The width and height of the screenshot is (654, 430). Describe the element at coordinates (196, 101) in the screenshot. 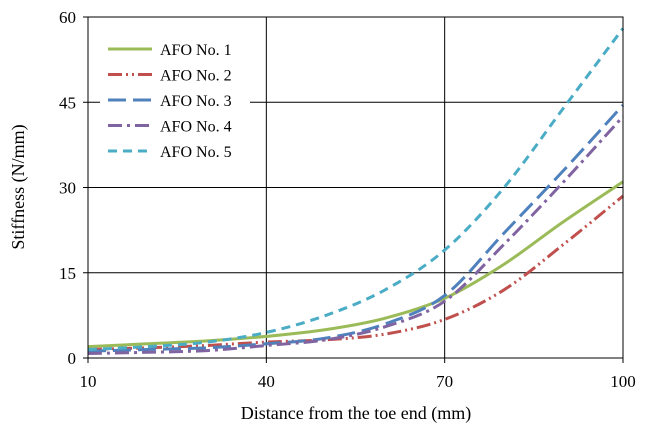

I see `legend-label-3: AFO No. 3` at that location.